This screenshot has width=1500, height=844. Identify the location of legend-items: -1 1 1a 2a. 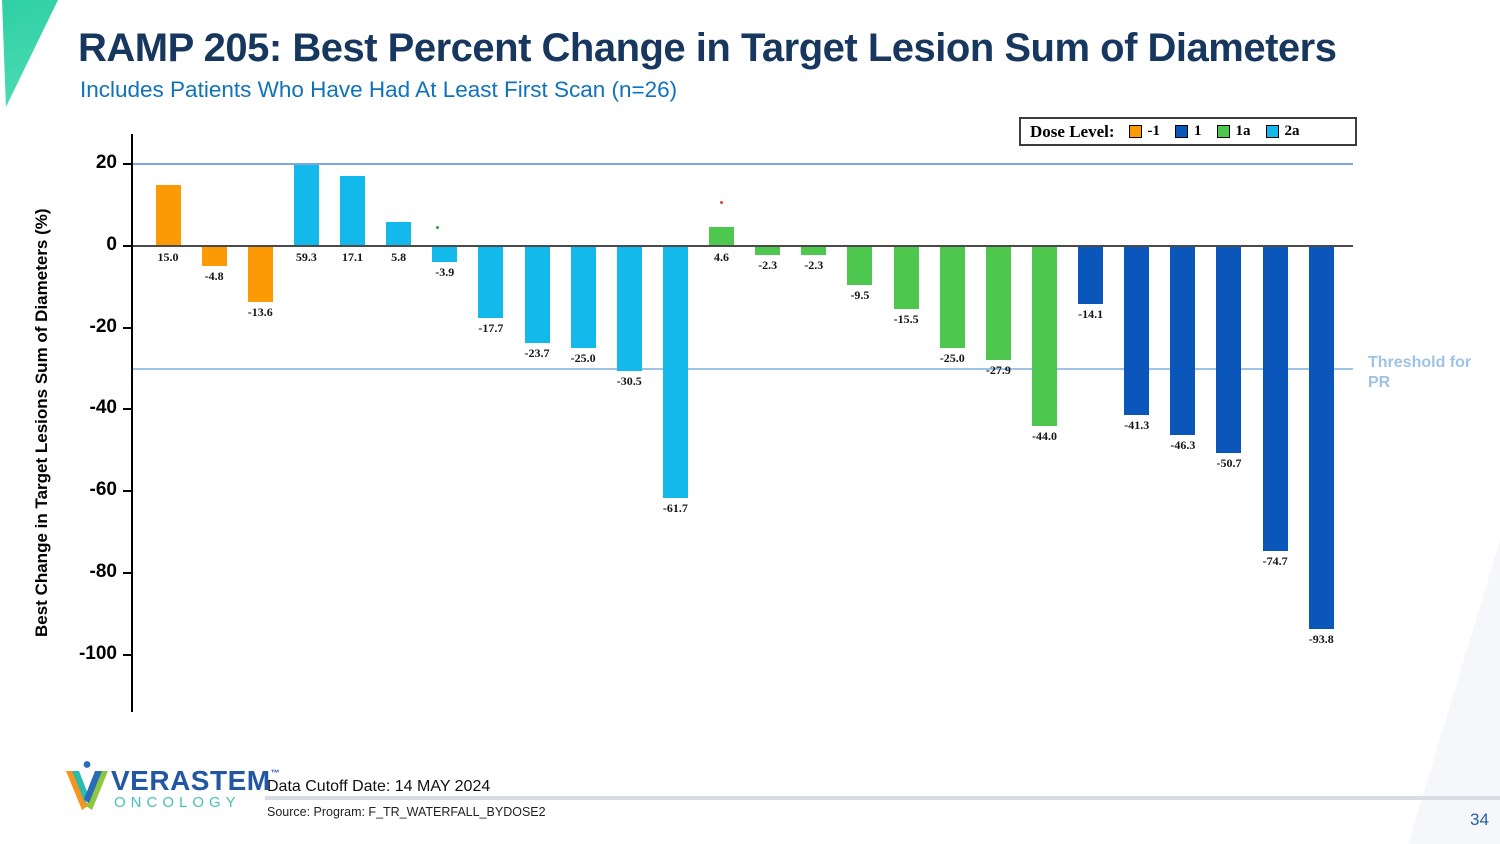
(1214, 131).